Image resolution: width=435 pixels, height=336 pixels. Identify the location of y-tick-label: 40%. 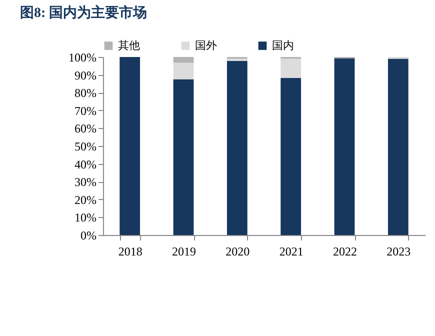
(85, 164).